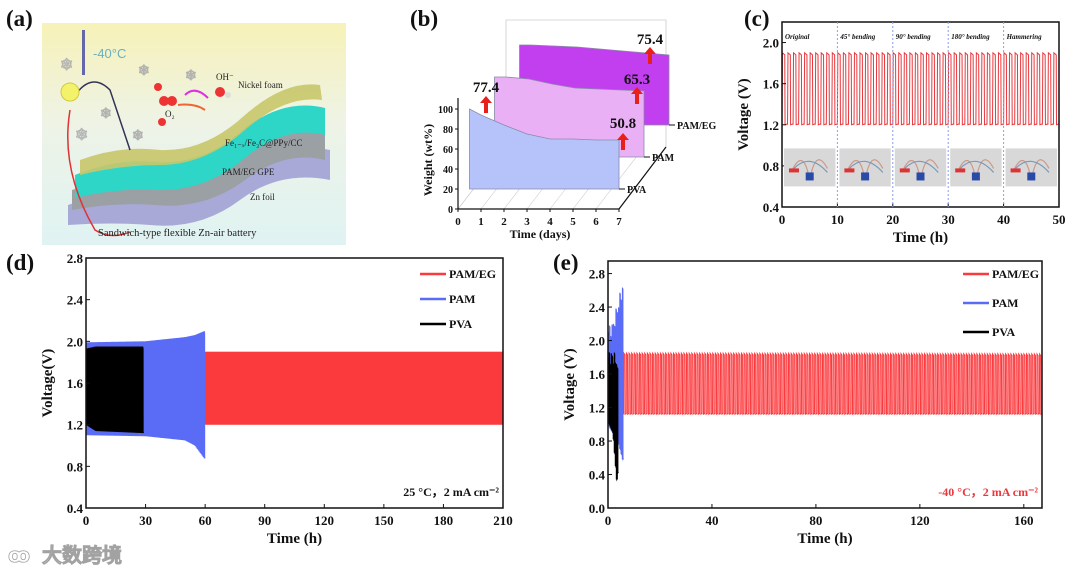 The image size is (1080, 573). I want to click on legend-label: PAM/EG, so click(472, 274).